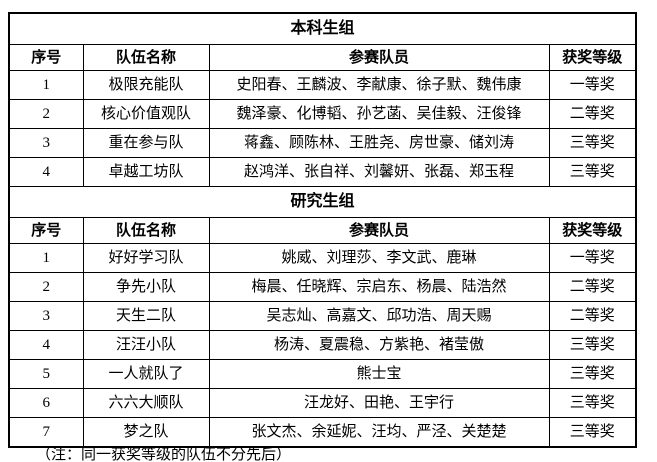  What do you see at coordinates (146, 345) in the screenshot?
I see `team-name: 汪汪小队` at bounding box center [146, 345].